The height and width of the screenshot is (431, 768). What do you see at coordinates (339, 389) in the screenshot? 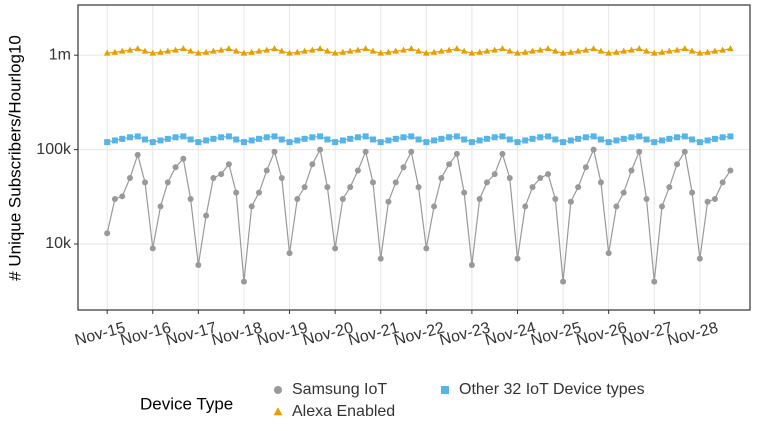
I see `legend-label: Samsung IoT` at bounding box center [339, 389].